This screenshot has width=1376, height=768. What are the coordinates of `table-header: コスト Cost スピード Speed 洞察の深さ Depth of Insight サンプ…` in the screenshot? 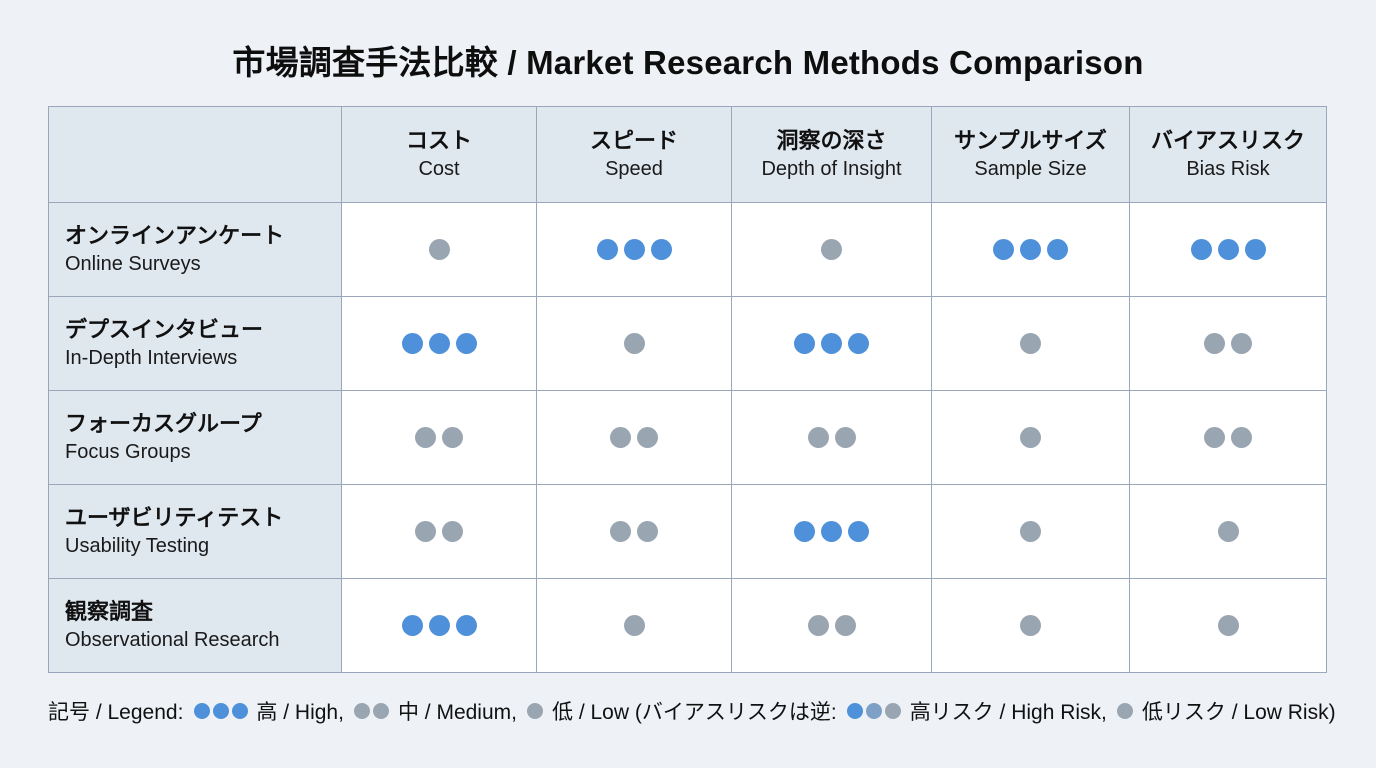 It's located at (687, 154).